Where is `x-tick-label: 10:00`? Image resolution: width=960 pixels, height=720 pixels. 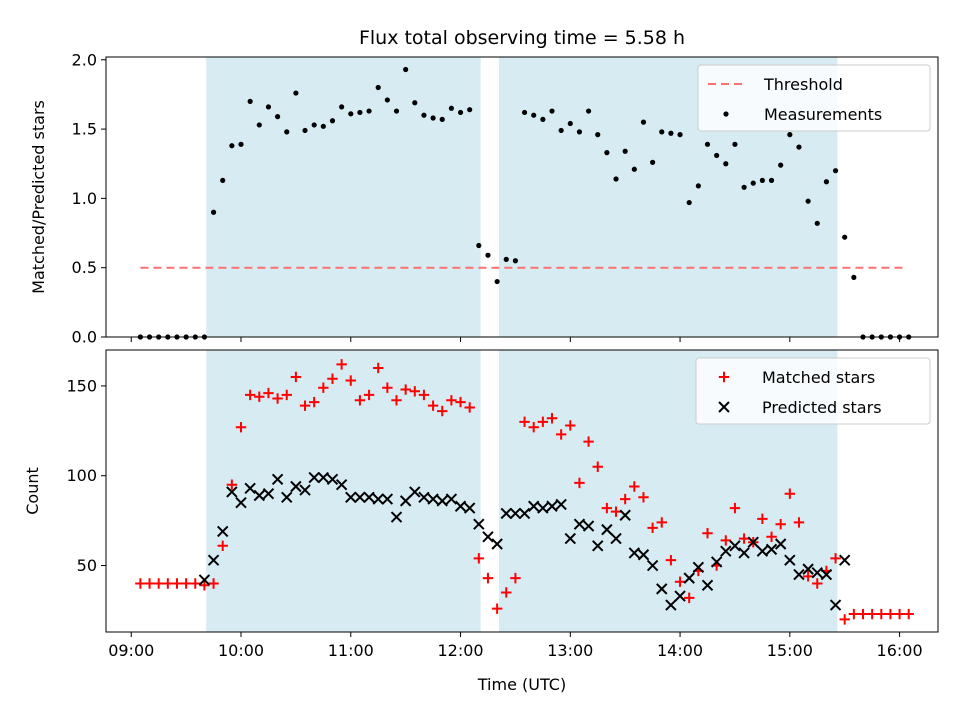 x-tick-label: 10:00 is located at coordinates (241, 650).